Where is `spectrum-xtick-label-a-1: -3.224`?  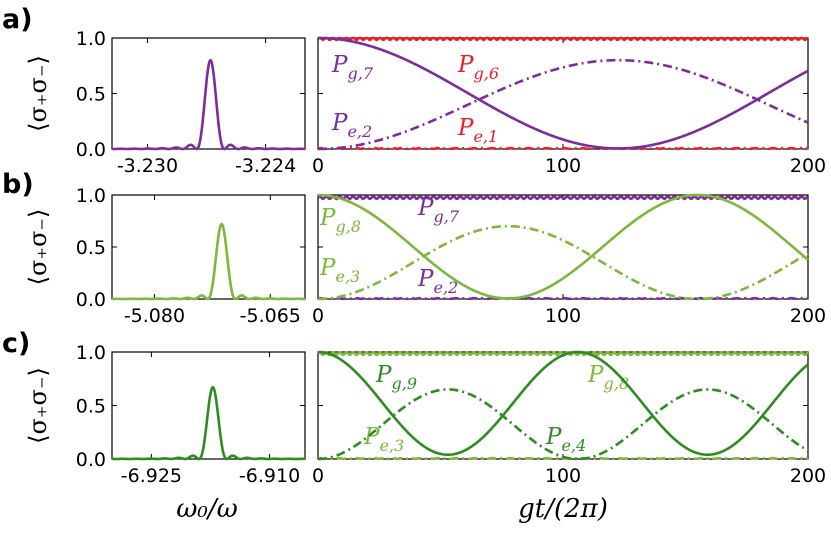
spectrum-xtick-label-a-1: -3.224 is located at coordinates (265, 166).